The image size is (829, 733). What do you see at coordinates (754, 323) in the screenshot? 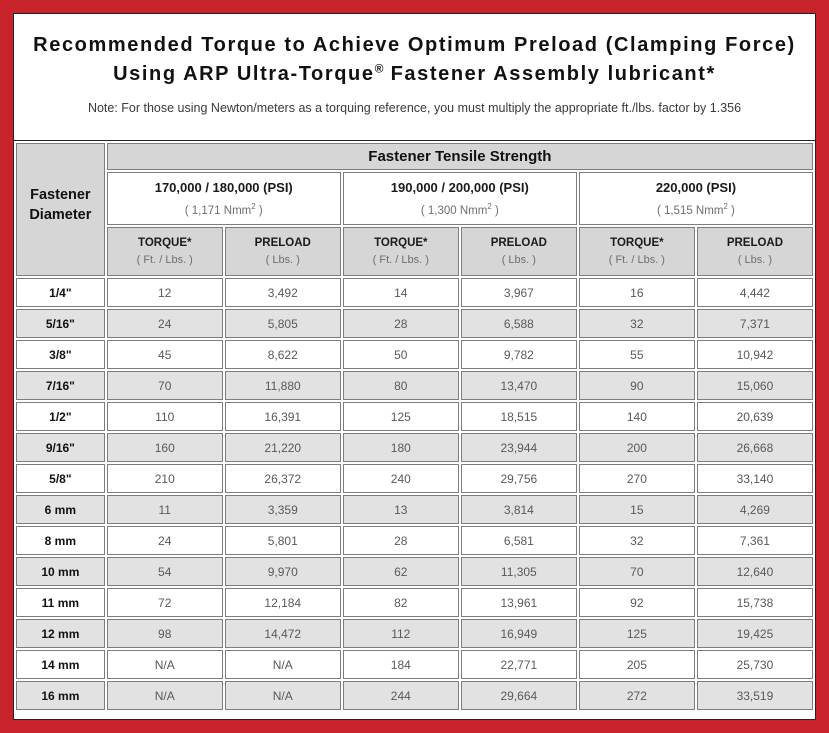
I see `preload-value-cell: 7,371` at bounding box center [754, 323].